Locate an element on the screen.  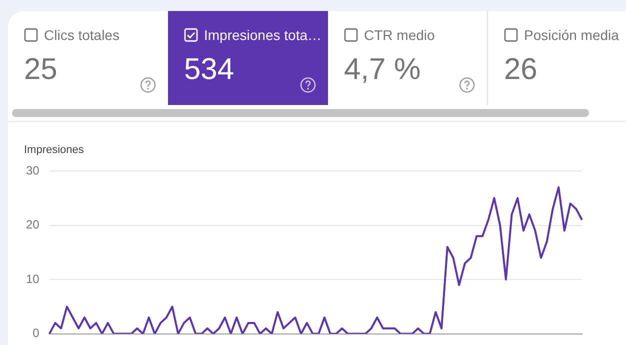
y-tick-label: 0 is located at coordinates (36, 333).